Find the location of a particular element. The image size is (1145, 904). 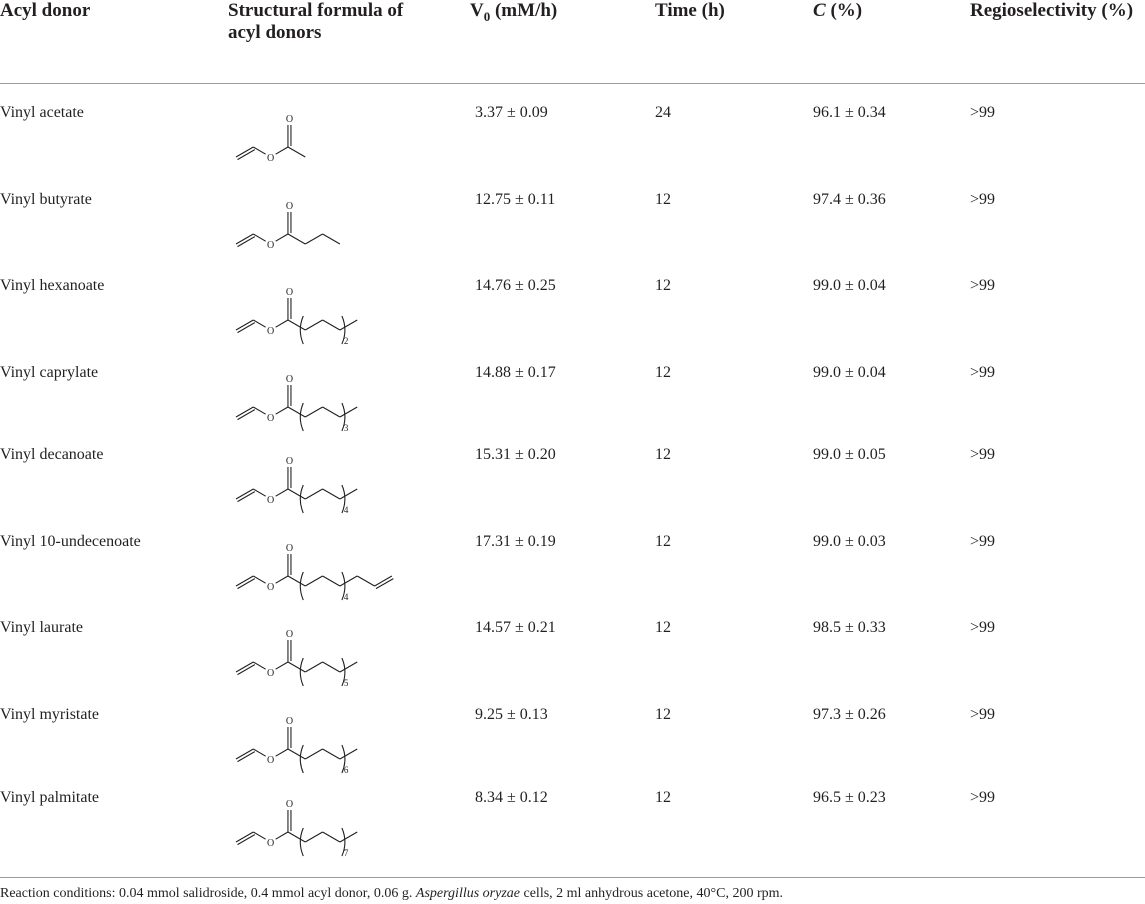

cell-acyl-donor: Vinyl acetate is located at coordinates (42, 112).